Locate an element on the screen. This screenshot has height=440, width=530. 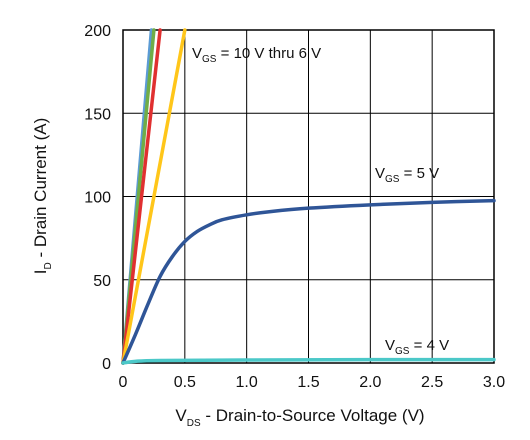
y-tick-label: 100 is located at coordinates (97, 198).